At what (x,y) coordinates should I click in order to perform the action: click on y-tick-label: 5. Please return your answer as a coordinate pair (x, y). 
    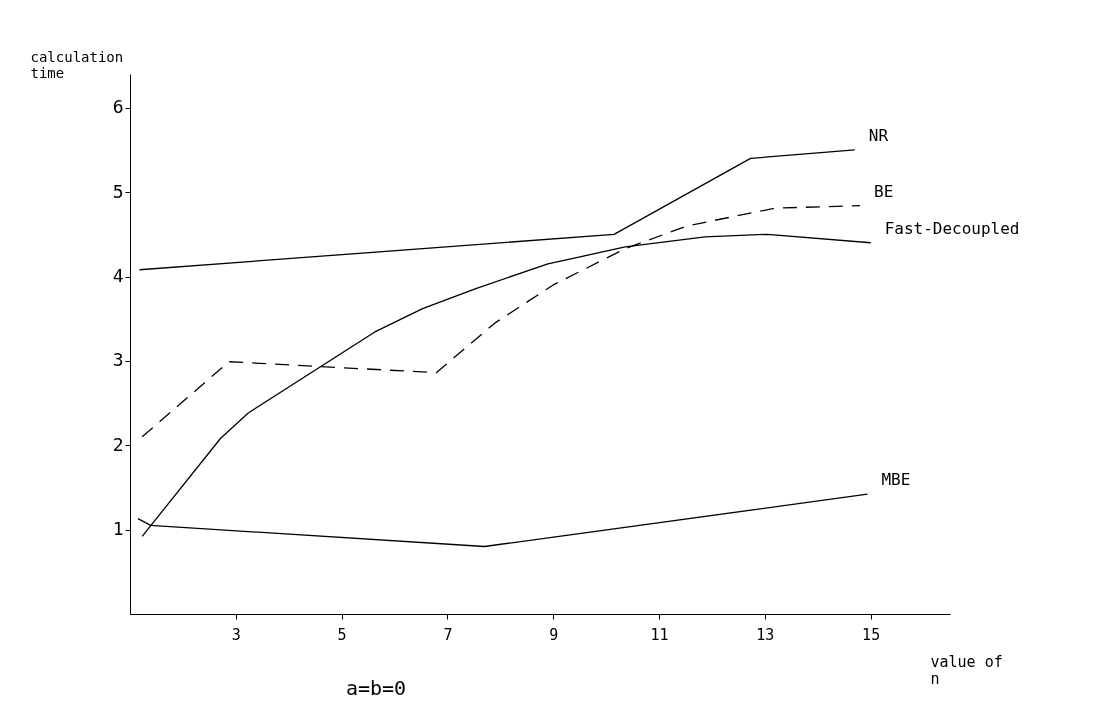
    Looking at the image, I should click on (118, 191).